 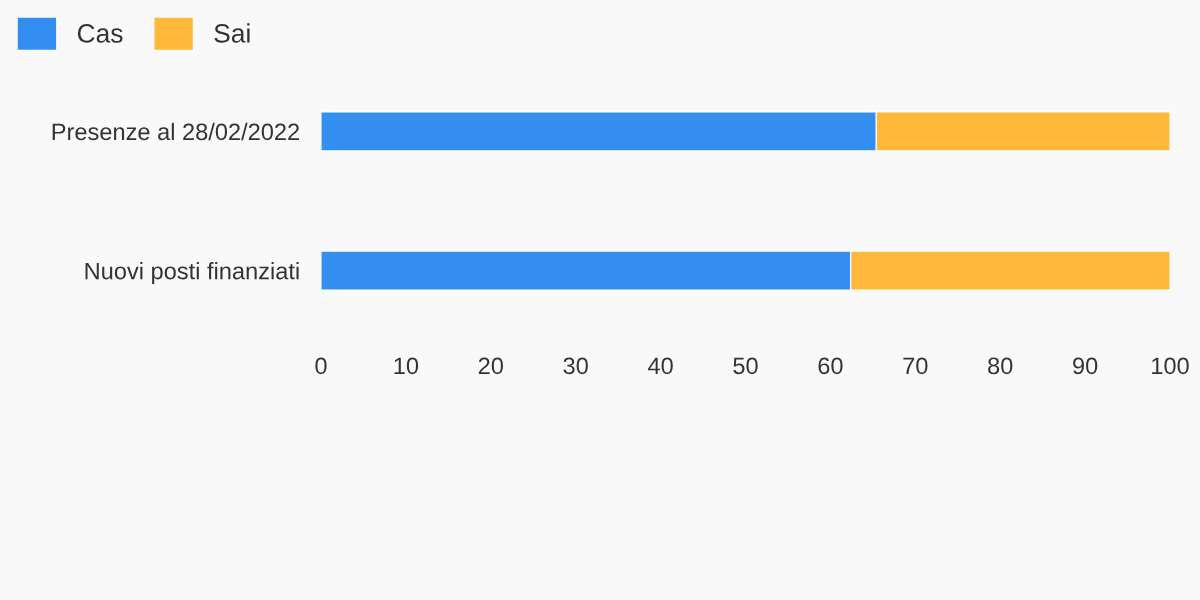 I want to click on x-tick-label: 20, so click(x=491, y=366).